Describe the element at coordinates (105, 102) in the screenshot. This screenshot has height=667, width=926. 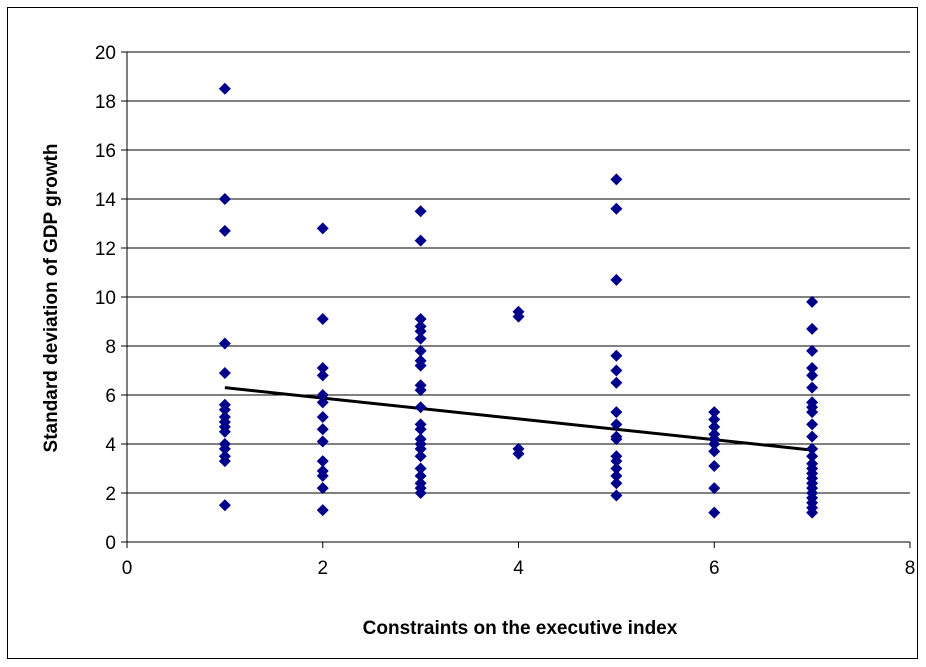
I see `y-tick-label: 18` at that location.